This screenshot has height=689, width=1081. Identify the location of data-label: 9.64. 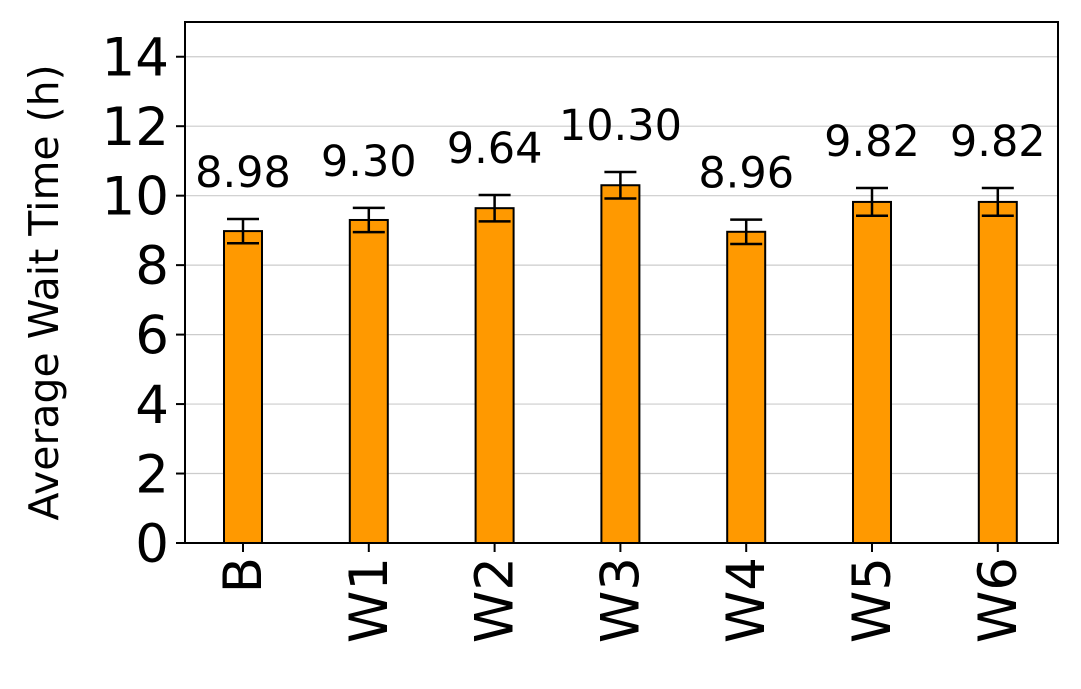
(495, 149).